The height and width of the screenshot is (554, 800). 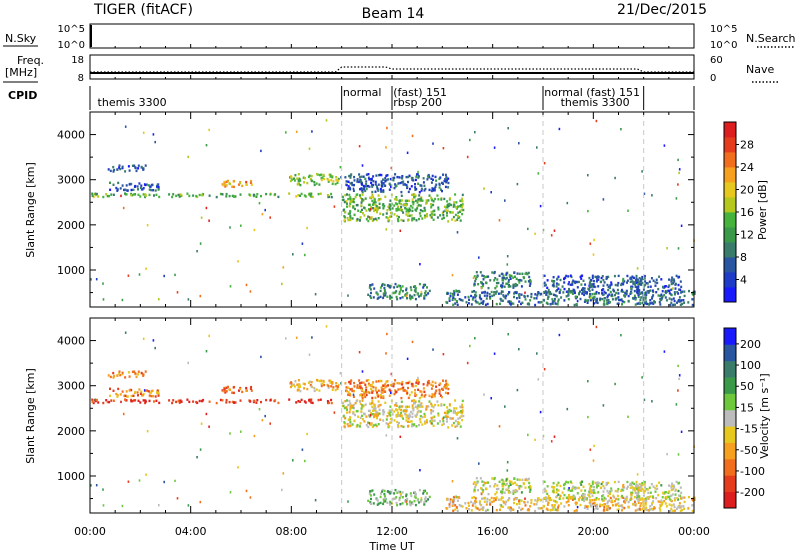 What do you see at coordinates (662, 10) in the screenshot?
I see `date-title: 21/Dec/2015` at bounding box center [662, 10].